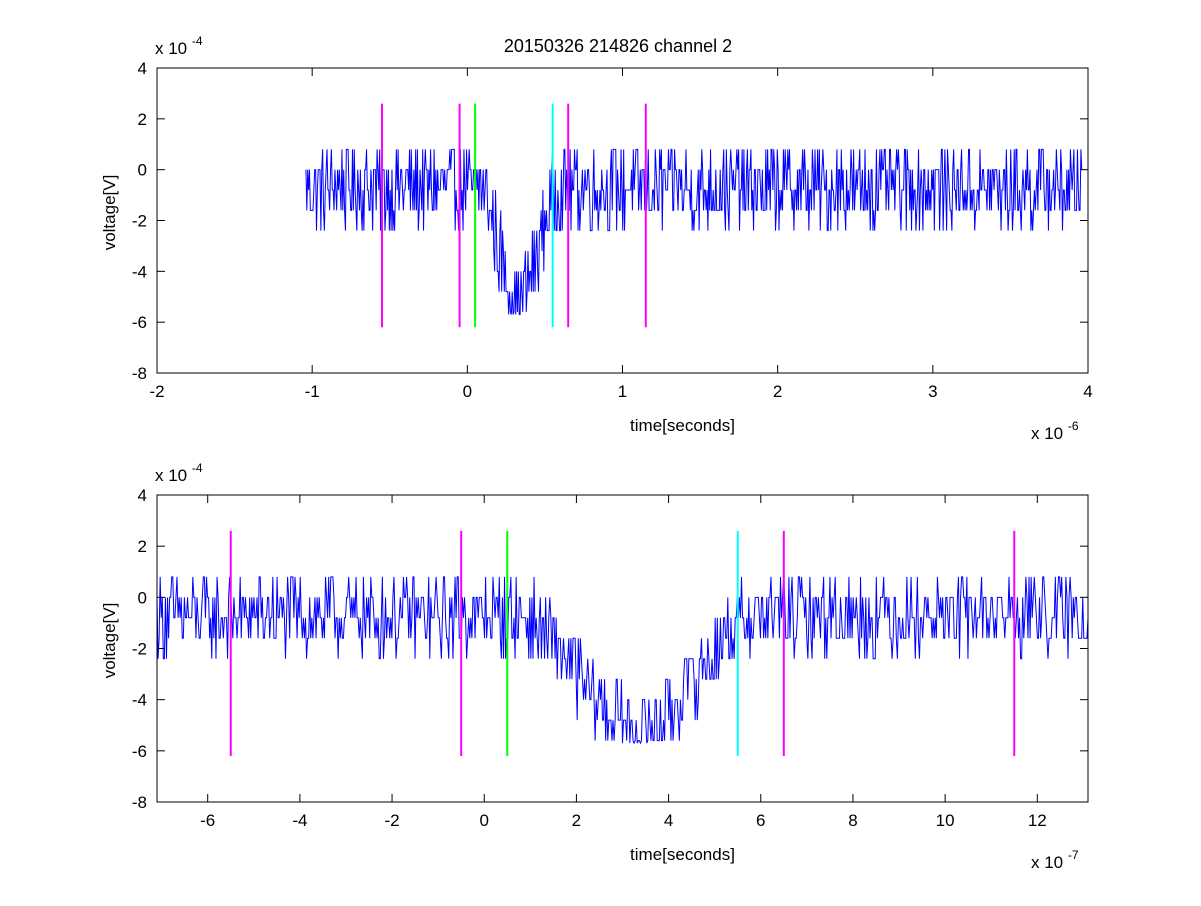 The width and height of the screenshot is (1201, 906). What do you see at coordinates (139, 649) in the screenshot?
I see `p1-y-tick-label: -2` at bounding box center [139, 649].